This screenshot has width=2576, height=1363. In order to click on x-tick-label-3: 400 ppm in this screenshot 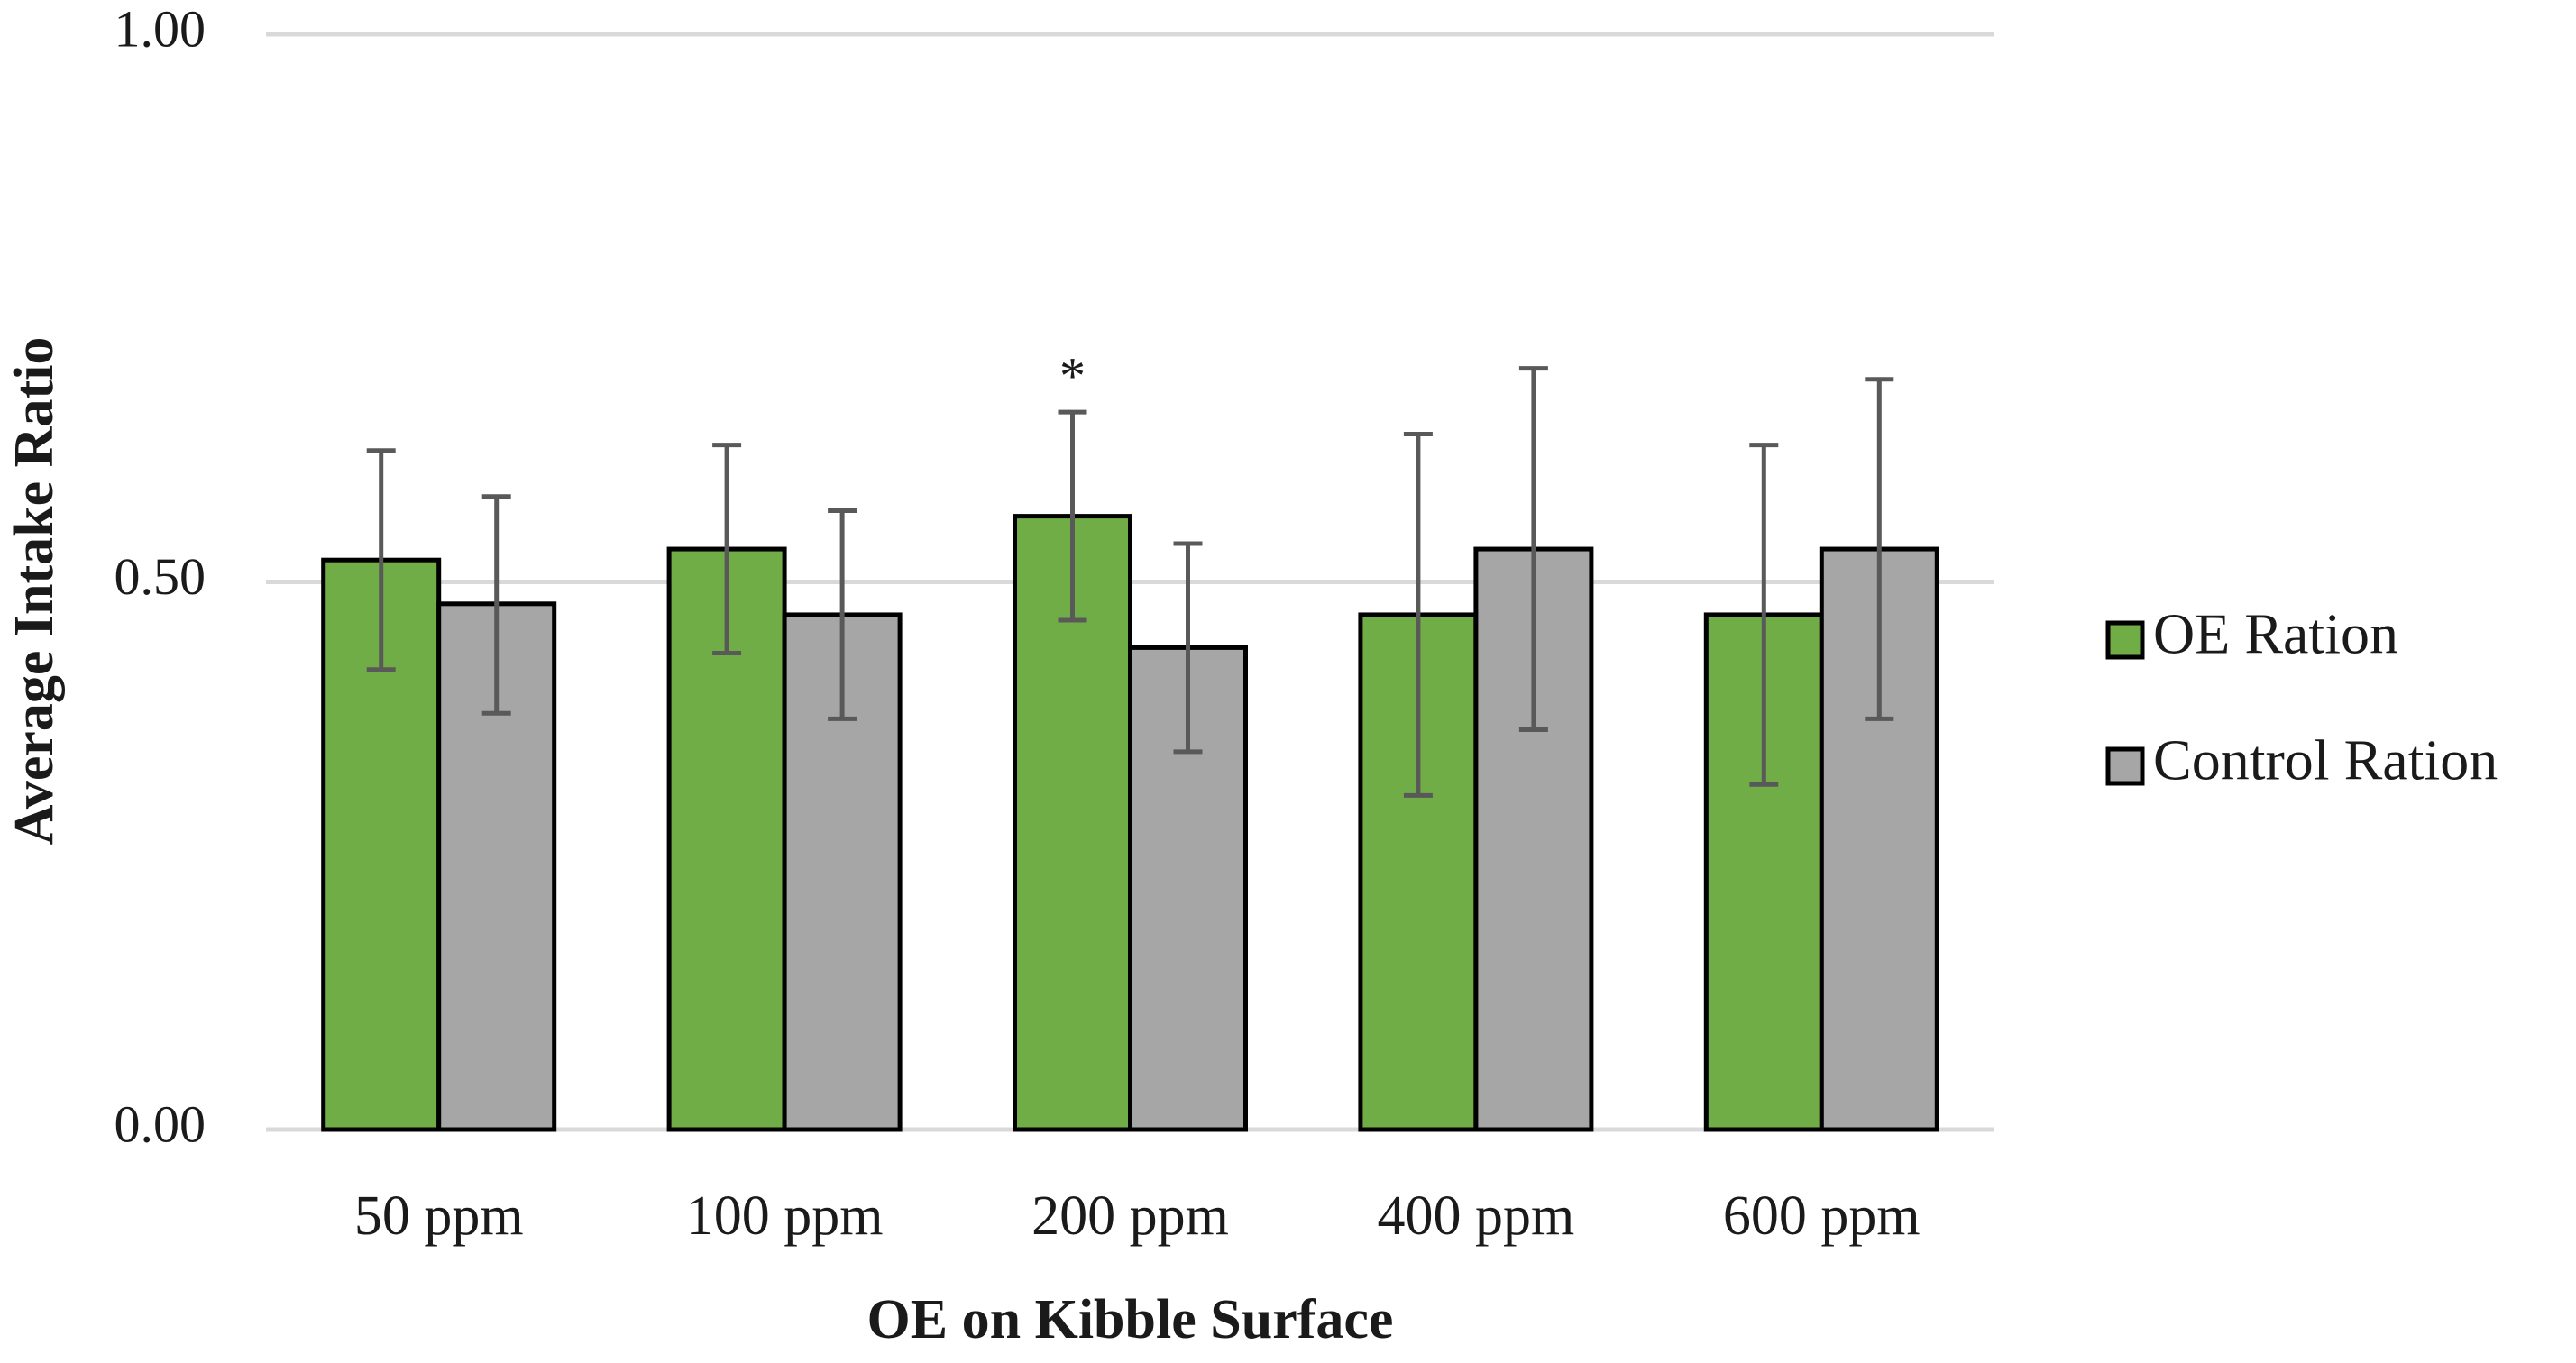, I will do `click(1476, 1216)`.